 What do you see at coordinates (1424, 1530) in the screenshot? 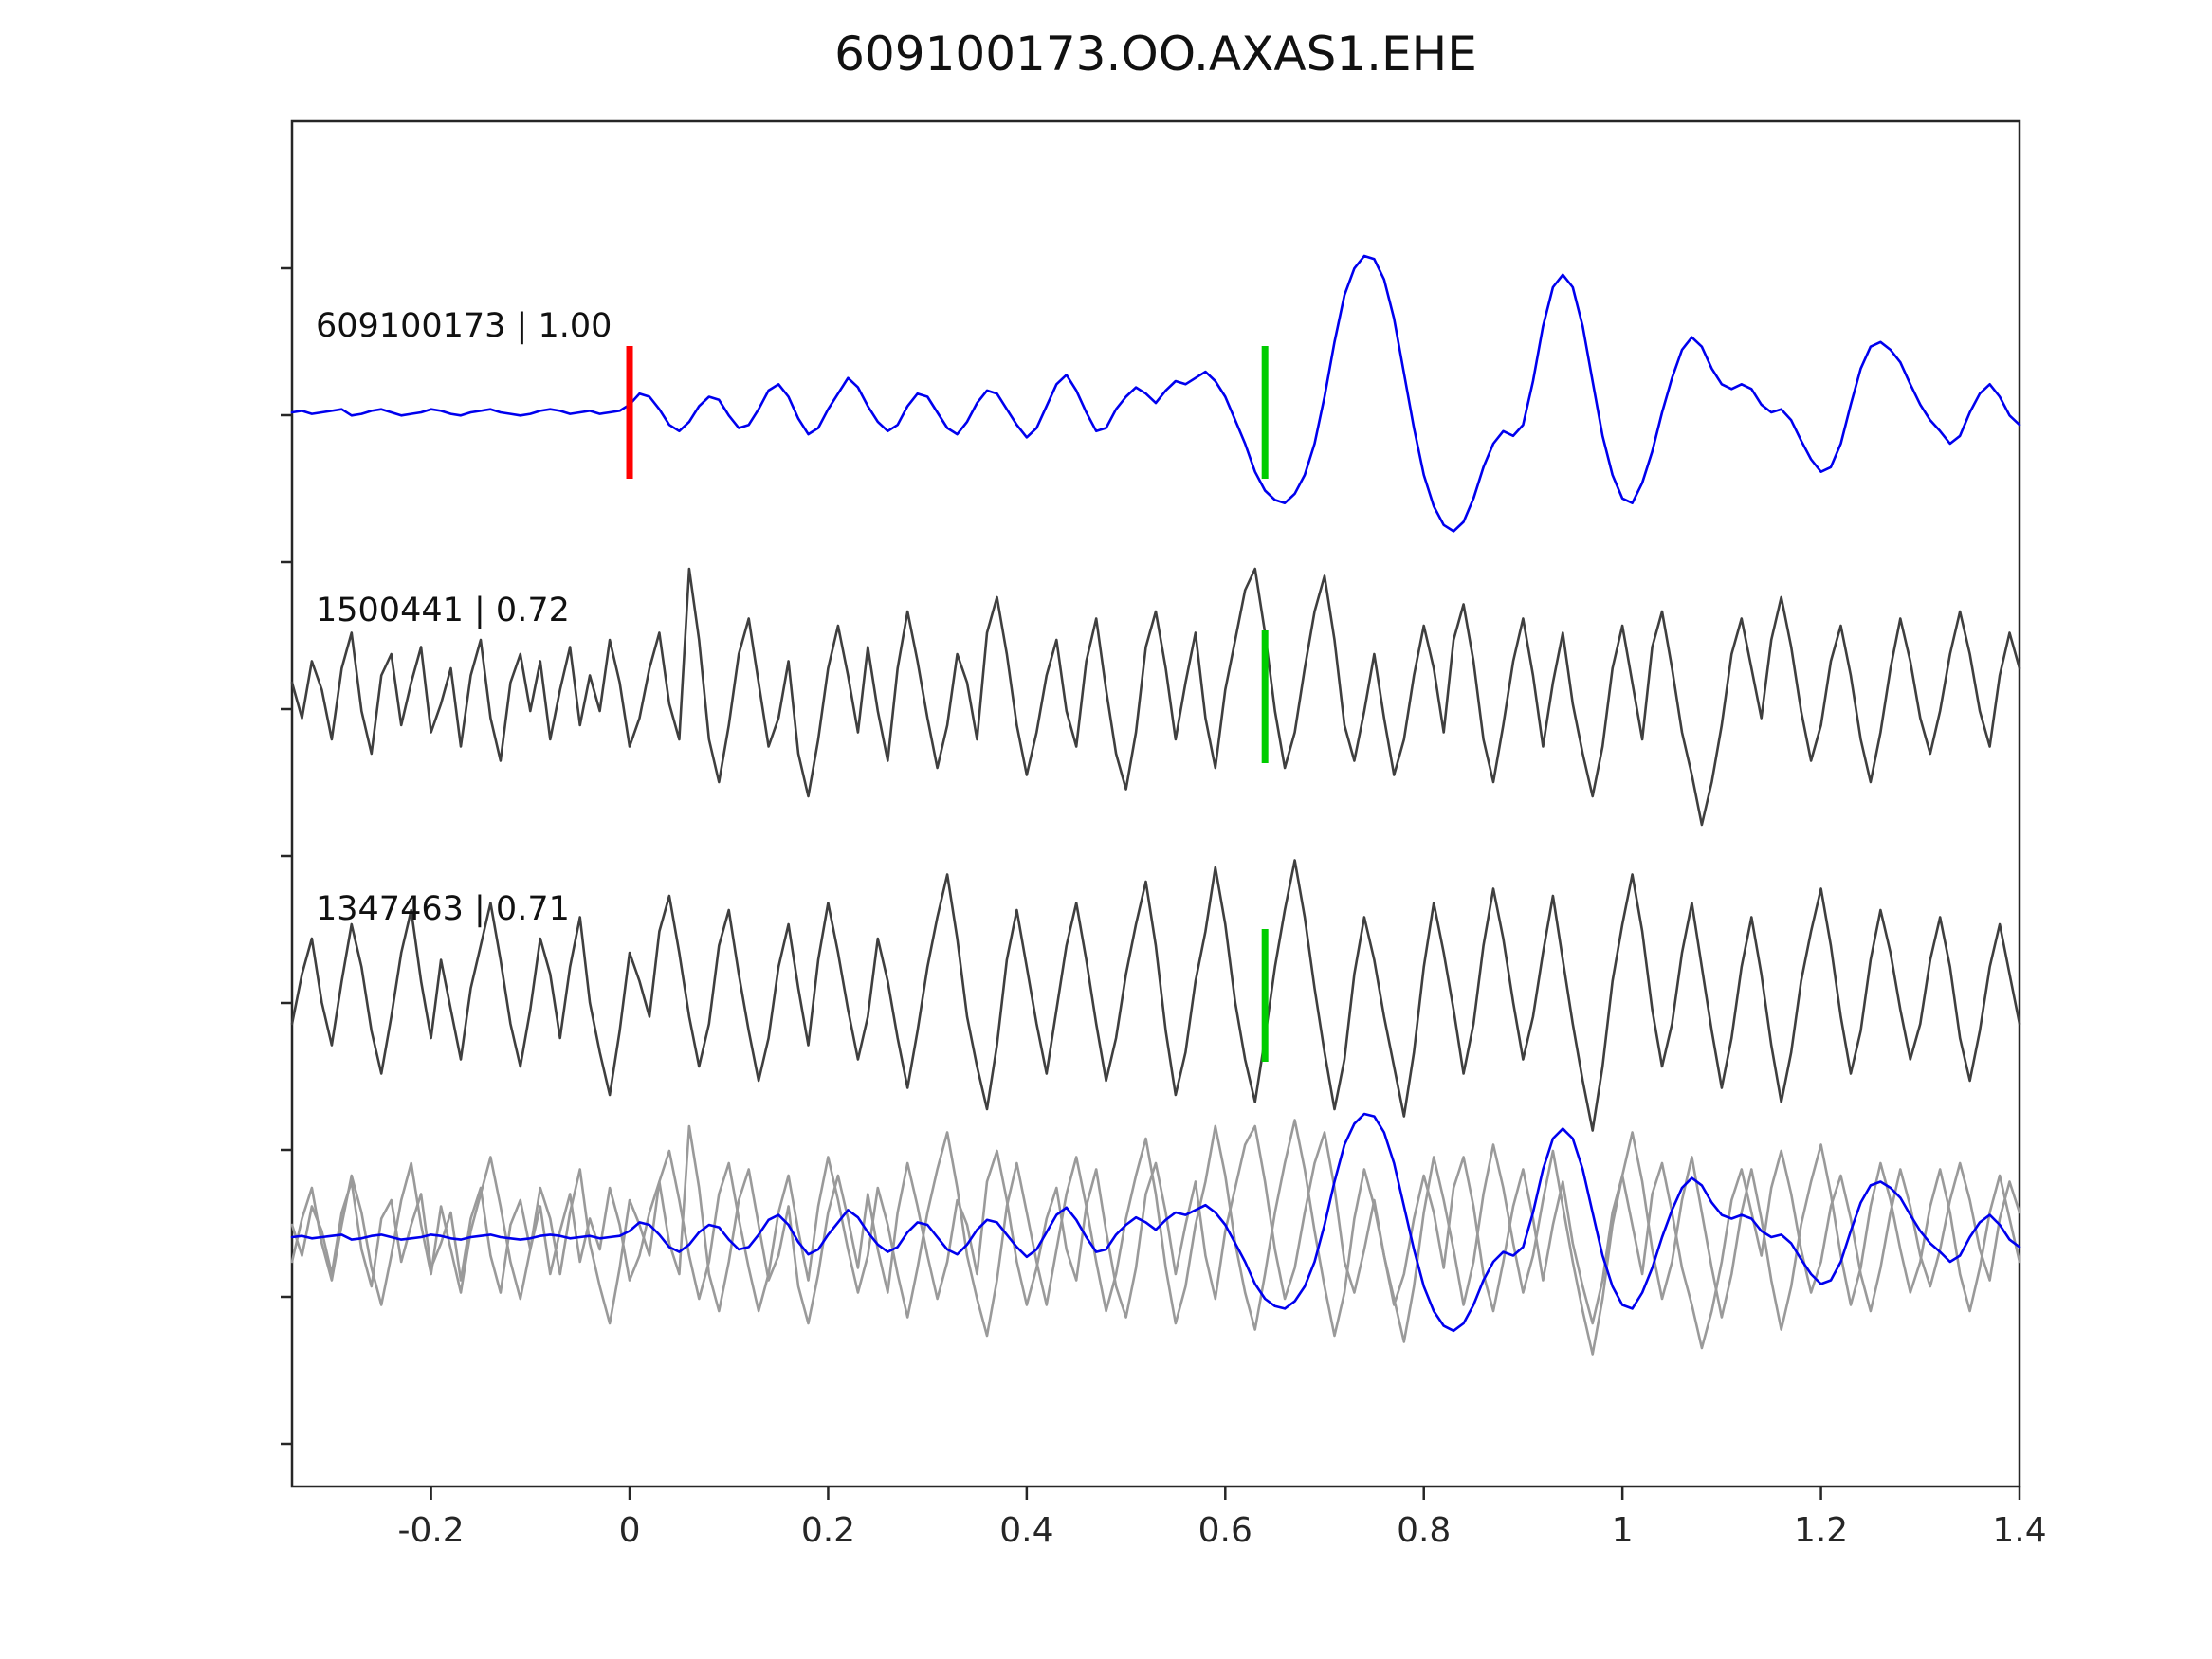
I see `x-tick-label: 0.8` at bounding box center [1424, 1530].